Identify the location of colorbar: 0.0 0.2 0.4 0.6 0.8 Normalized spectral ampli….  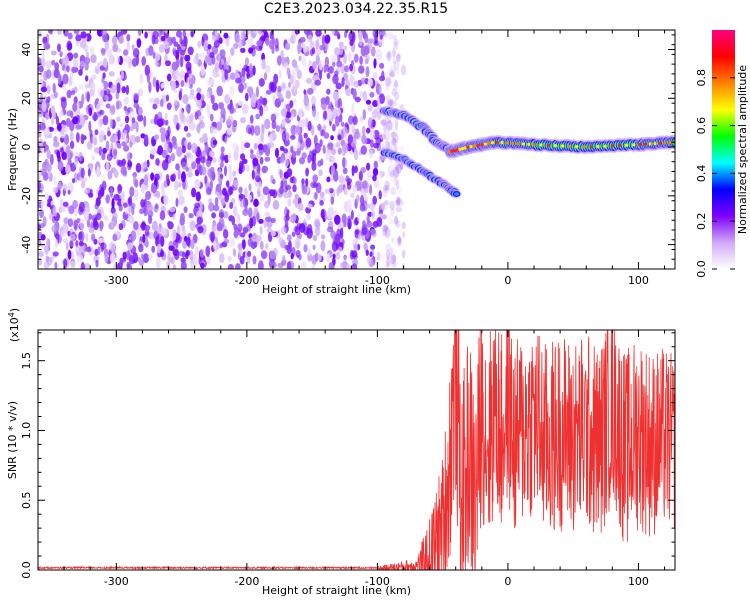
(722, 154).